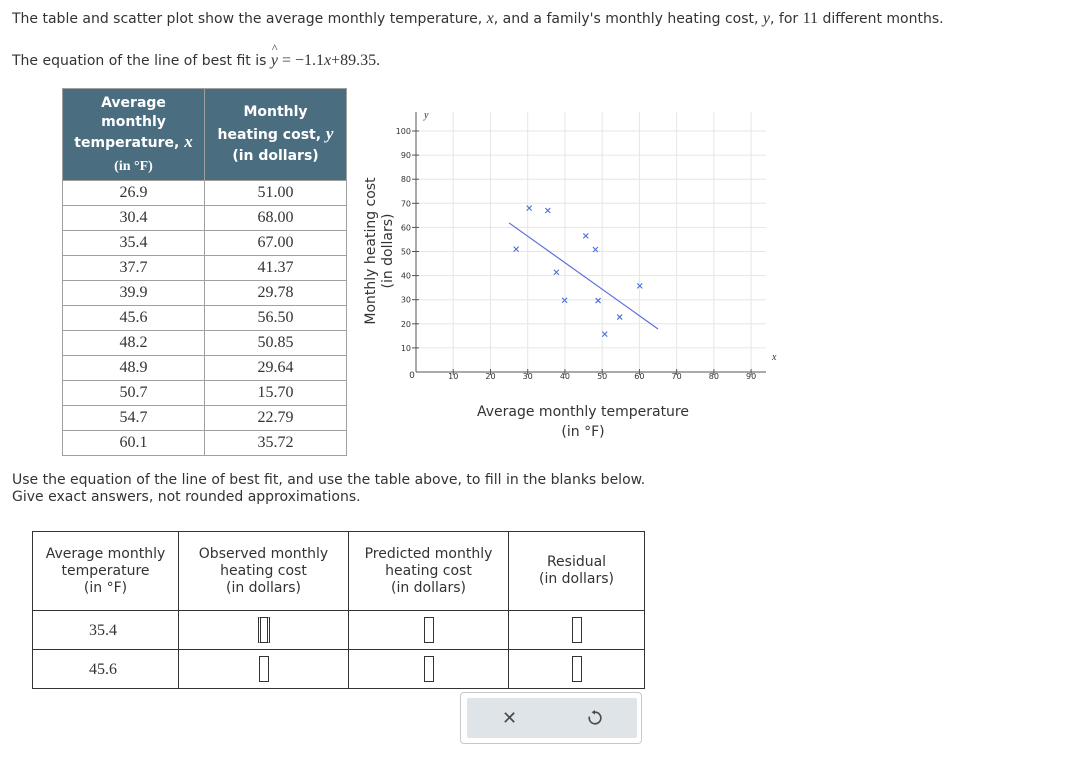  What do you see at coordinates (576, 571) in the screenshot?
I see `ans-header-residual: Residual (in dollars)` at bounding box center [576, 571].